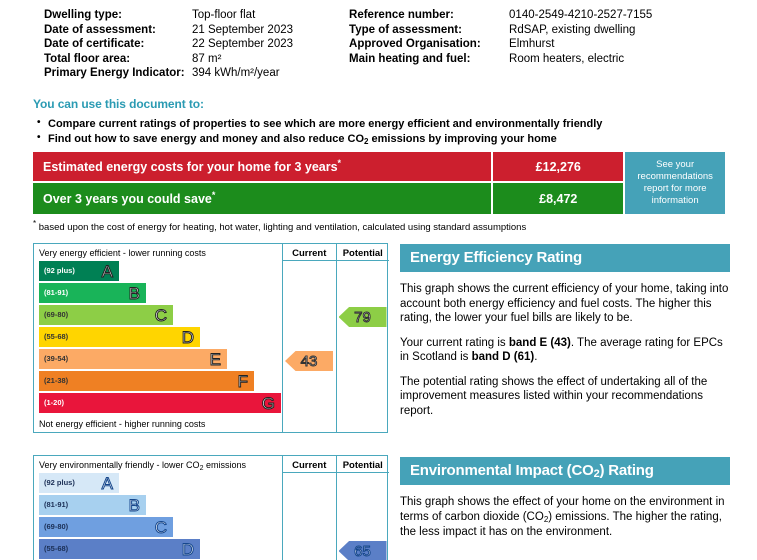  What do you see at coordinates (546, 519) in the screenshot?
I see `co2-para-sub: 2` at bounding box center [546, 519].